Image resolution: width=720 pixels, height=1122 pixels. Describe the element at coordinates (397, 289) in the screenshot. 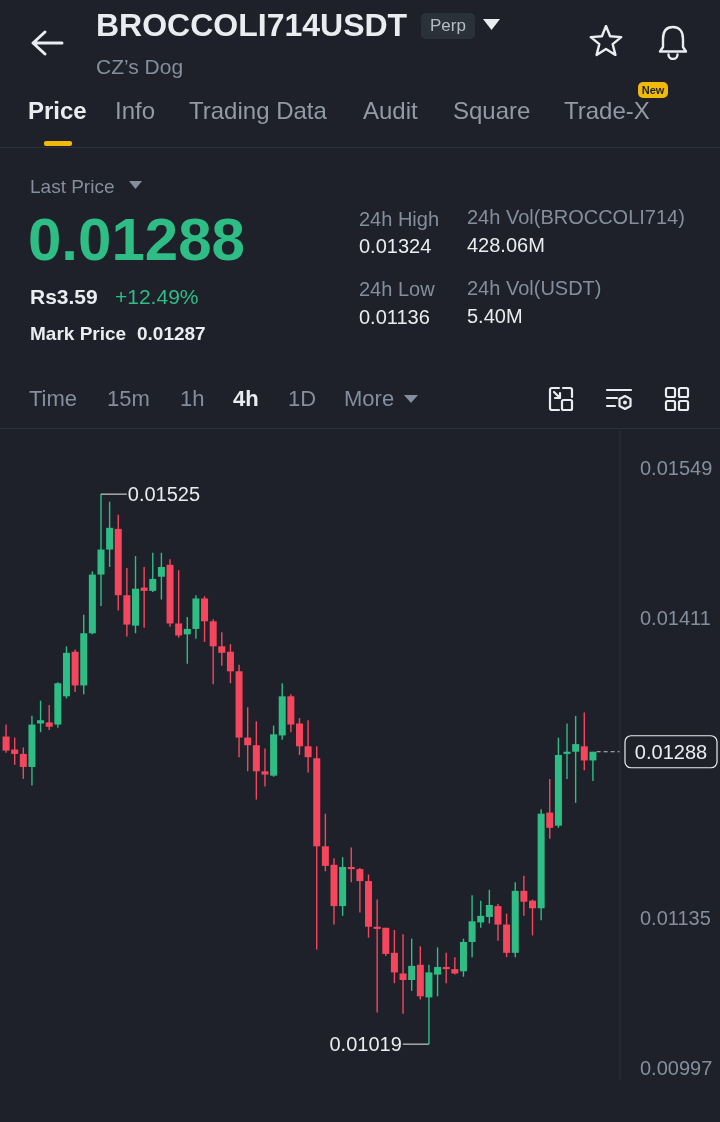

I see `text: 24h Low` at that location.